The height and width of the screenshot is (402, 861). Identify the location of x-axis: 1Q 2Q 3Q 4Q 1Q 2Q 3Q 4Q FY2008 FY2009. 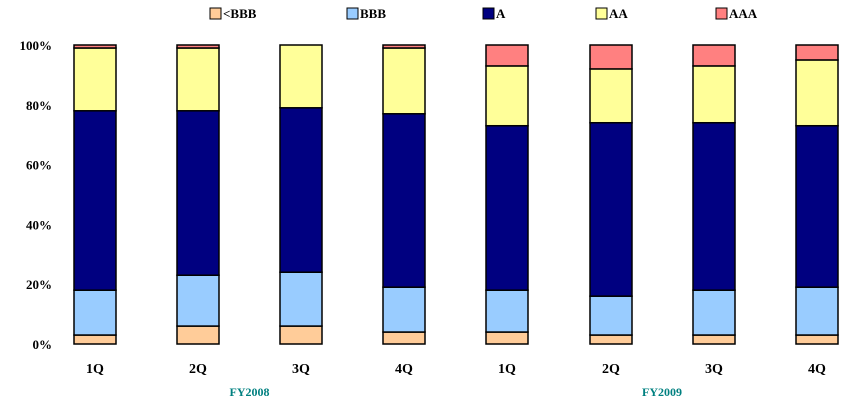
(456, 380).